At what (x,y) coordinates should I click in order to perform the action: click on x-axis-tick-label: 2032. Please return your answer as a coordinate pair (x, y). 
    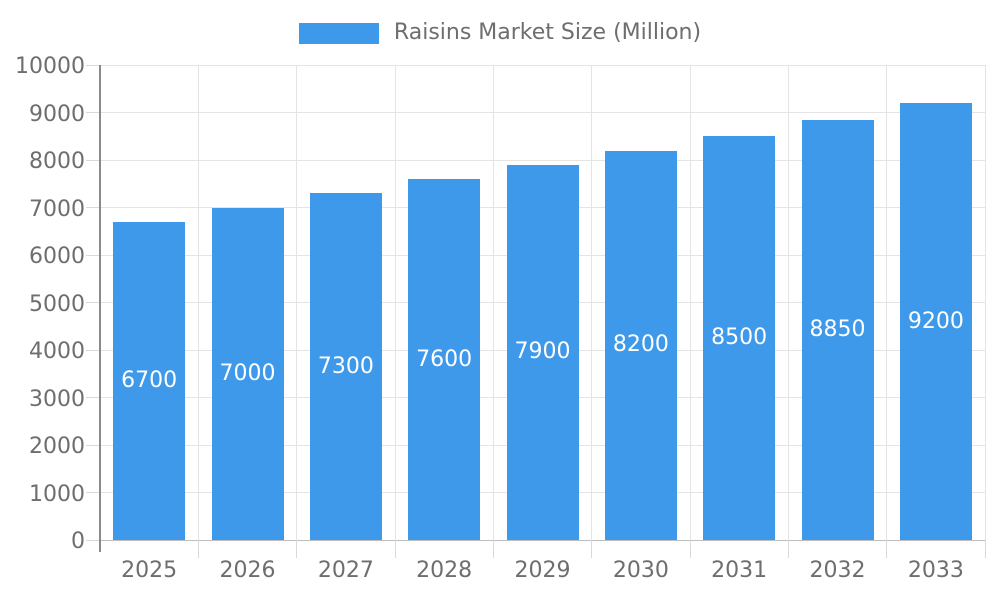
    Looking at the image, I should click on (837, 570).